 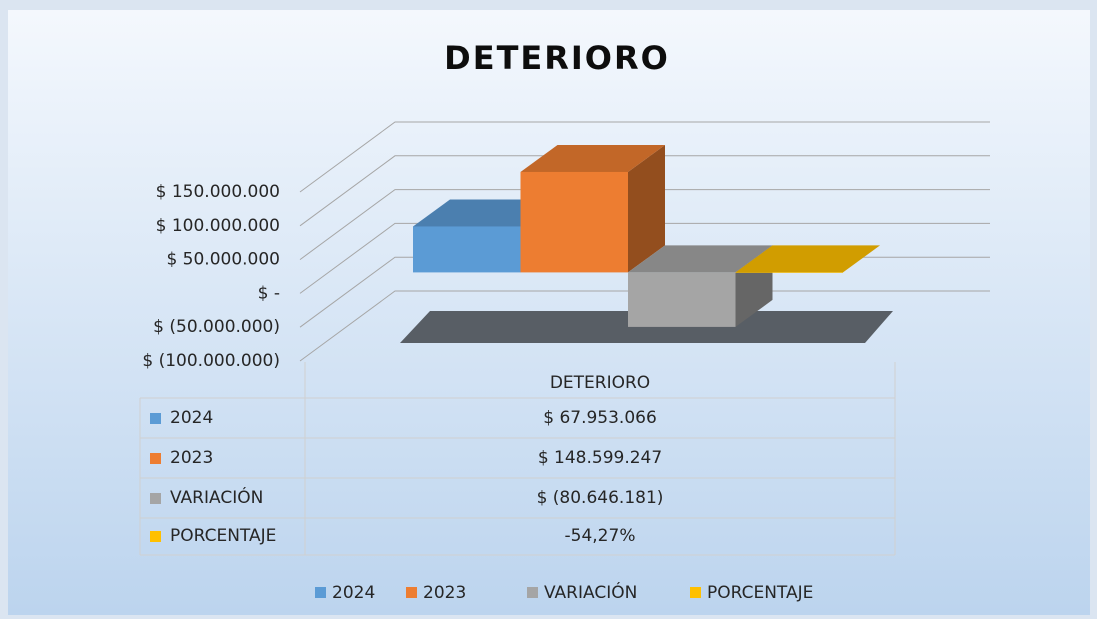 I want to click on y-tick-label: $ 150.000.000, so click(x=218, y=192).